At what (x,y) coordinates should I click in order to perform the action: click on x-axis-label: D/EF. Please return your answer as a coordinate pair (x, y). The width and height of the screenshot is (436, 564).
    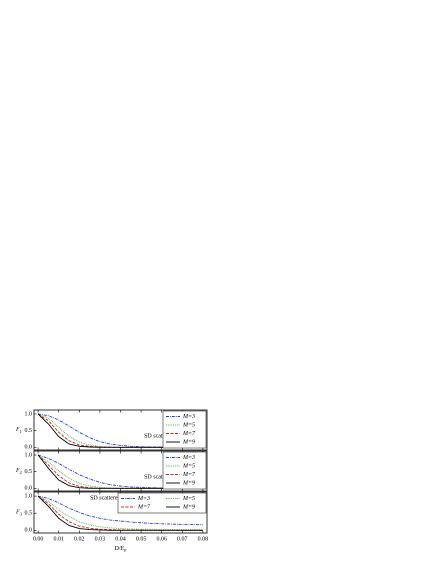
    Looking at the image, I should click on (120, 549).